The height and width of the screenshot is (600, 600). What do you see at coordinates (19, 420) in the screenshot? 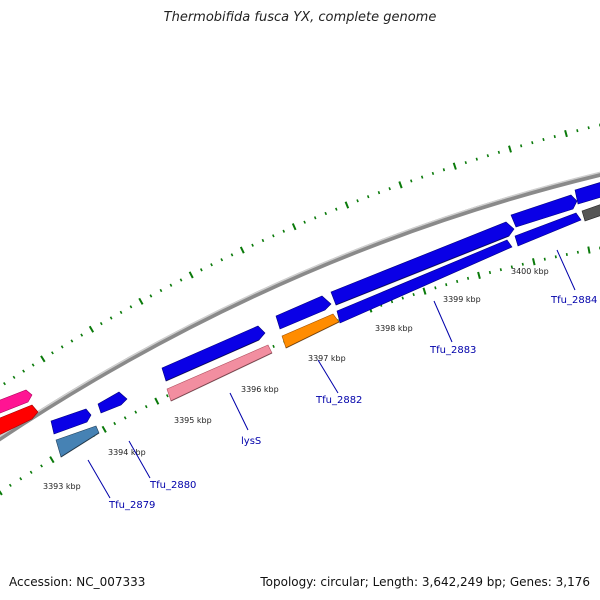
I see `gene-feature-red` at bounding box center [19, 420].